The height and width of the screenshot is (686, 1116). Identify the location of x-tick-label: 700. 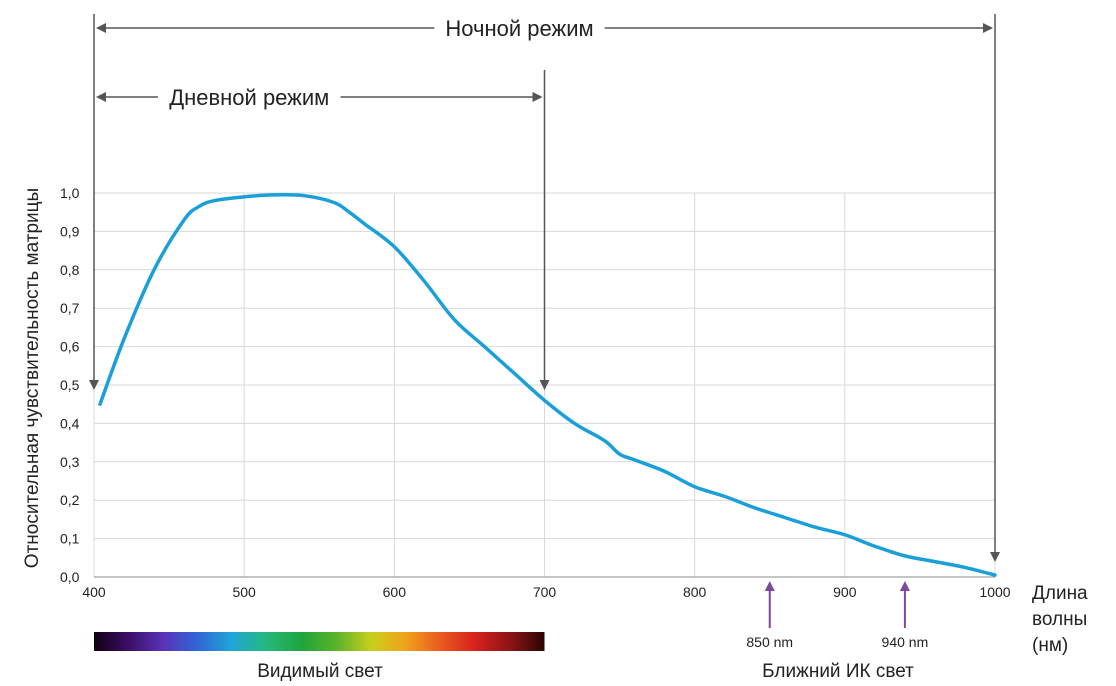
(545, 592).